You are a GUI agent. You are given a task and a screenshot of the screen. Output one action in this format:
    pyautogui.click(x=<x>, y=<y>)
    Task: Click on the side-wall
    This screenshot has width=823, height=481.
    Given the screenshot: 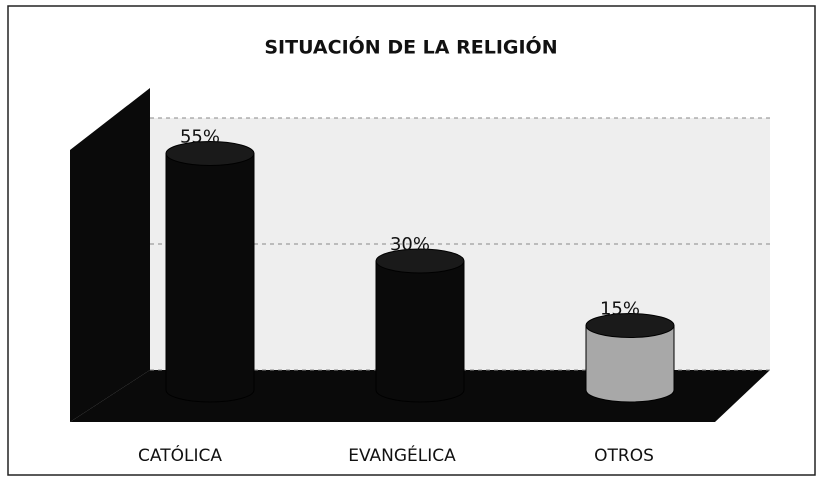 What is the action you would take?
    pyautogui.click(x=110, y=255)
    